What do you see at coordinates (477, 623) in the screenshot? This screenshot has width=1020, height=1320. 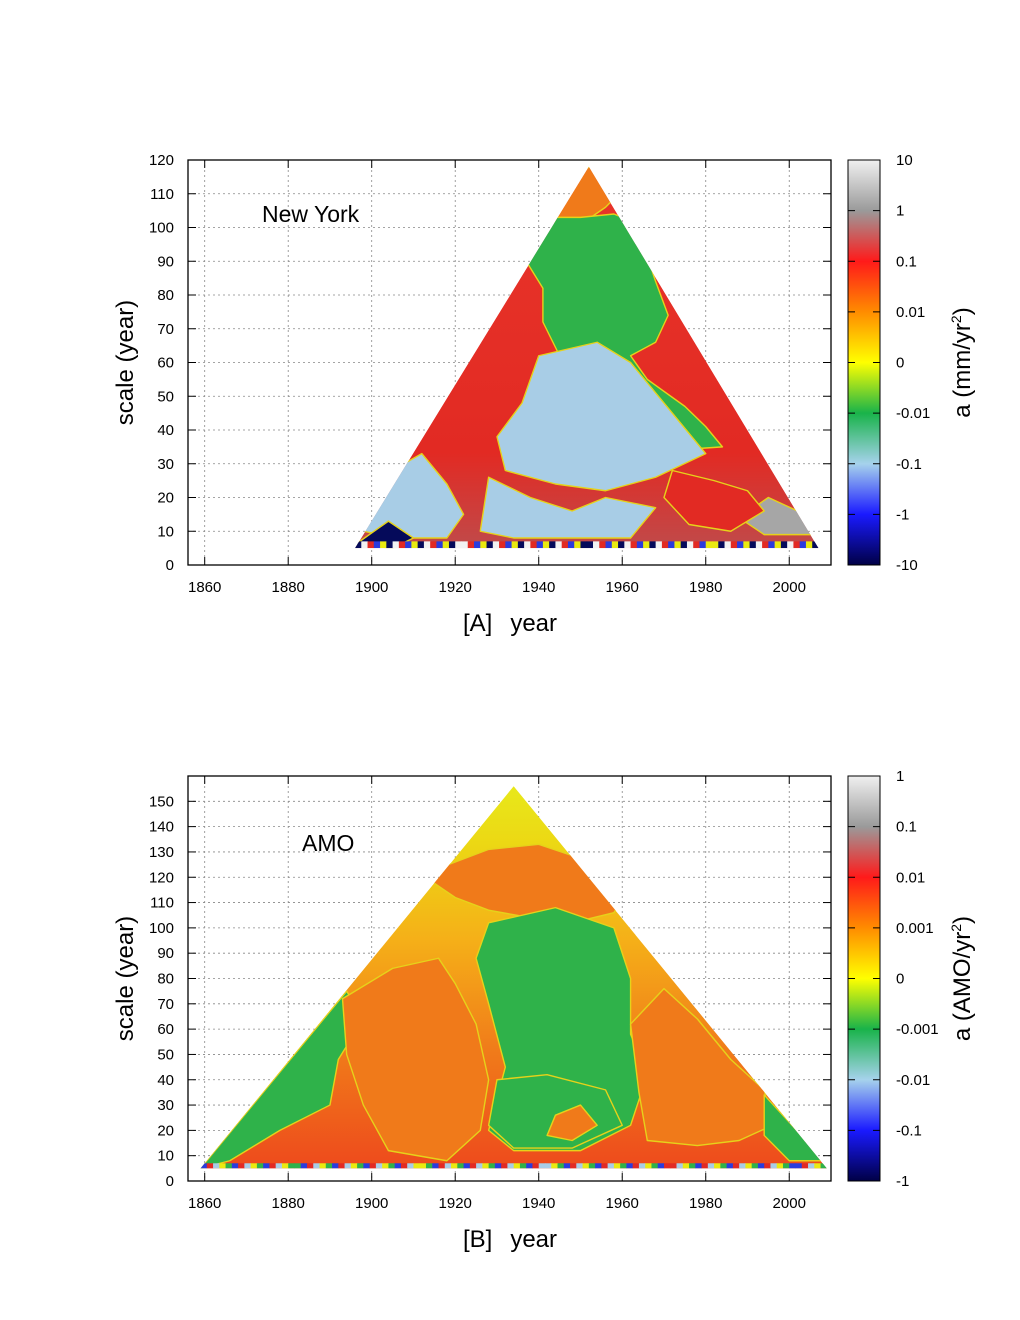 I see `panel-label: [A]` at bounding box center [477, 623].